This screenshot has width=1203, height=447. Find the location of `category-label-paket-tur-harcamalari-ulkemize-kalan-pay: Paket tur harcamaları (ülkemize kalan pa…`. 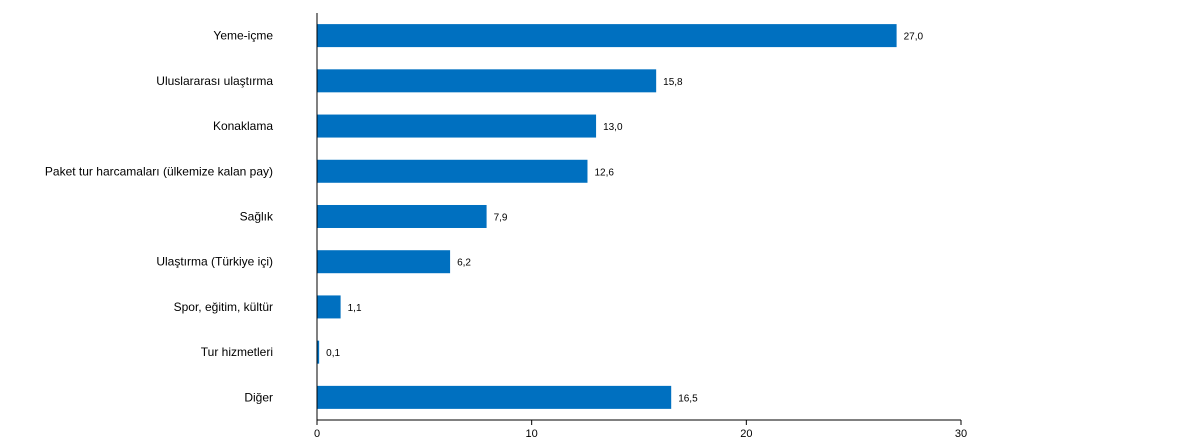

category-label-paket-tur-harcamalari-ulkemize-kalan-pay: Paket tur harcamaları (ülkemize kalan pa… is located at coordinates (159, 171).